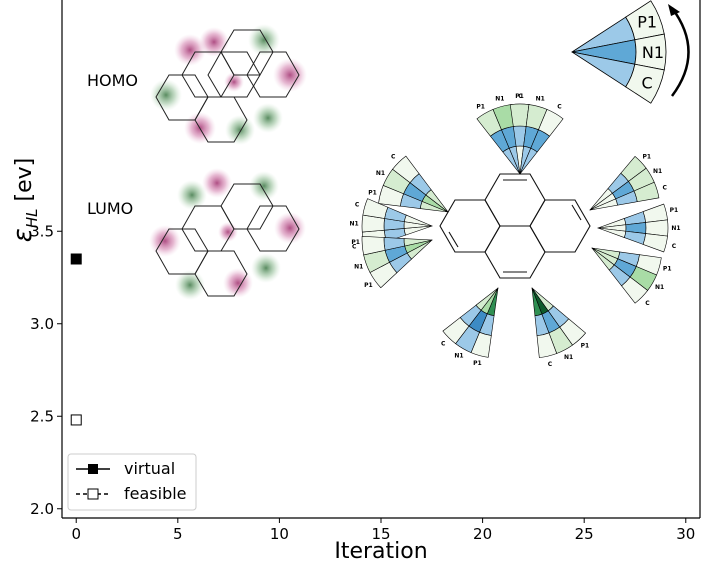 This screenshot has height=562, width=704. What do you see at coordinates (279, 534) in the screenshot?
I see `x-tick-label: 10` at bounding box center [279, 534].